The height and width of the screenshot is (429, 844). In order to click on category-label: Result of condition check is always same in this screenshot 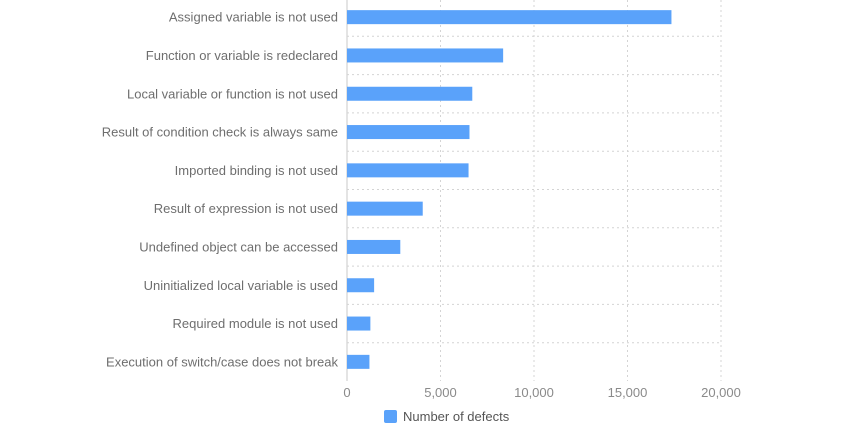, I will do `click(220, 132)`.